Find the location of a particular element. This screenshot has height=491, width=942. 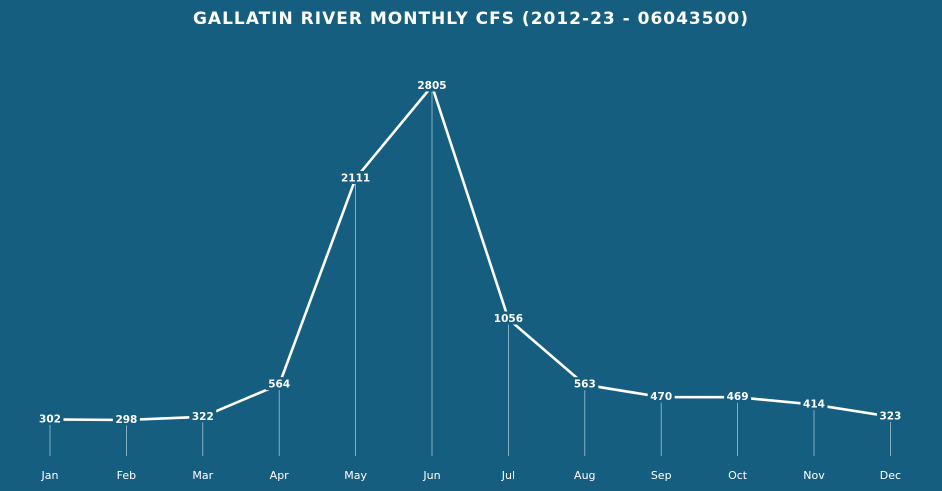

x-tick-label: Dec is located at coordinates (890, 475).